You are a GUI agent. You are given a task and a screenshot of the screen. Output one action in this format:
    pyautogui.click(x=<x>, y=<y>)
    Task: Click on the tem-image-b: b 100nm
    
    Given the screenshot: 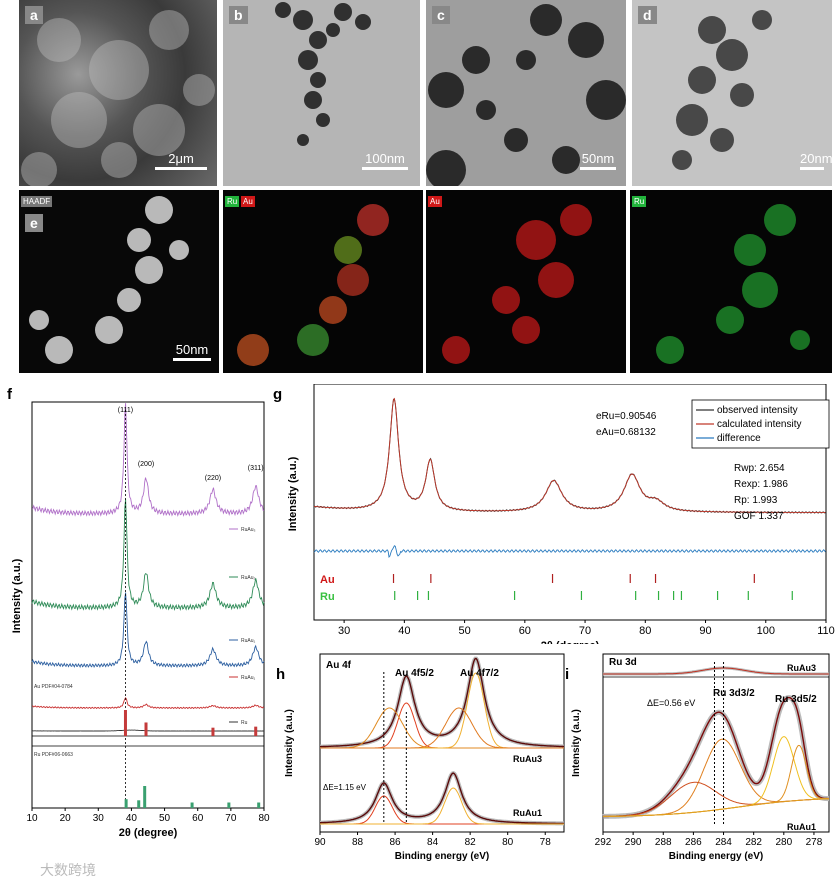 What is the action you would take?
    pyautogui.click(x=321, y=93)
    